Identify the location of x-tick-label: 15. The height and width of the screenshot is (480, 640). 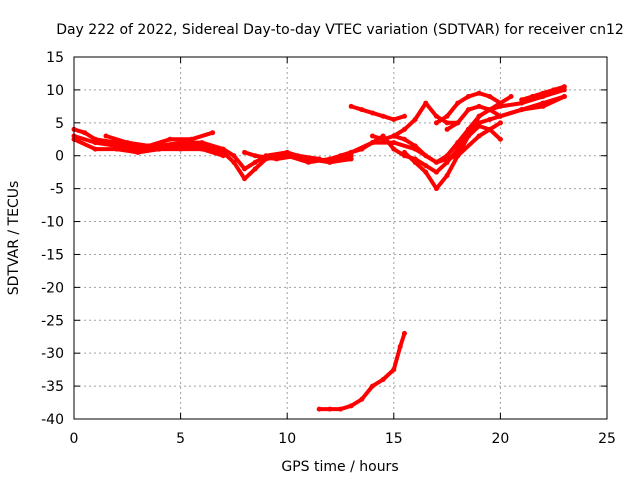
(394, 439).